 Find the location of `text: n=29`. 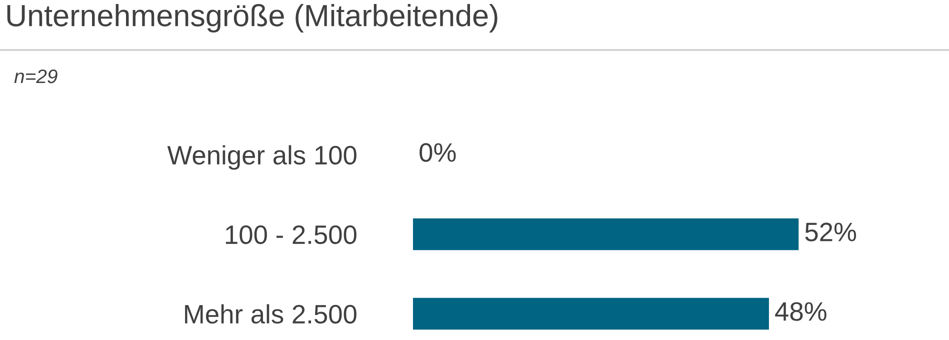

text: n=29 is located at coordinates (36, 76).